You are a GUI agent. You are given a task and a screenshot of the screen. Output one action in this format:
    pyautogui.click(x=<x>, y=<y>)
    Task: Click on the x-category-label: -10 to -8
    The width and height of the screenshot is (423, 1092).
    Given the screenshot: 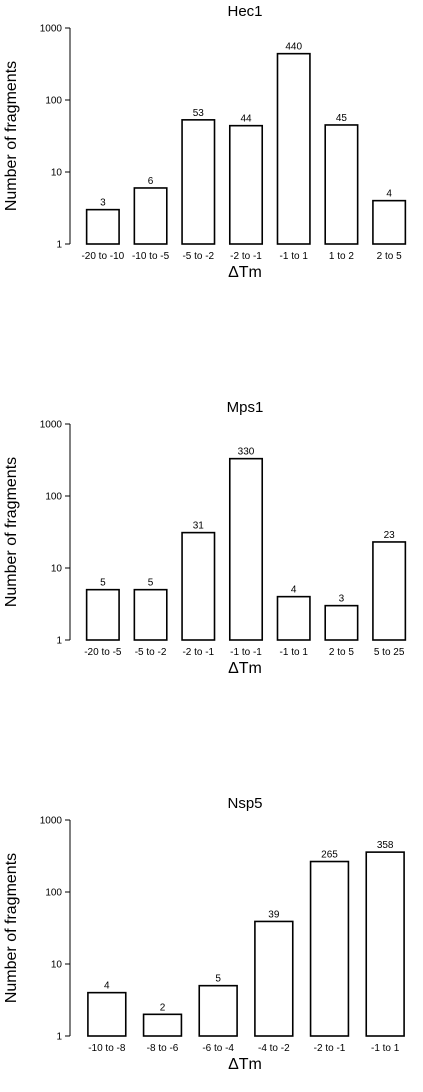 What is the action you would take?
    pyautogui.click(x=107, y=1048)
    